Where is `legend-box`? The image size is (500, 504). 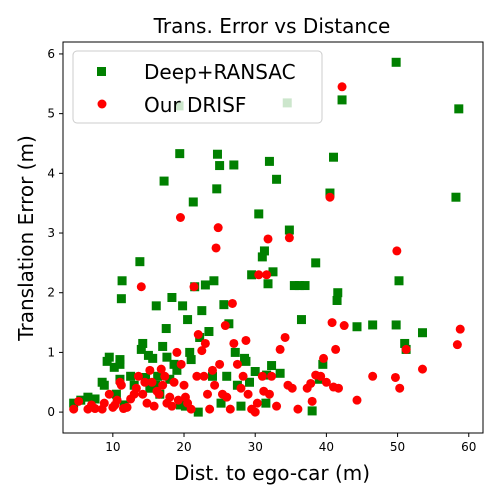
legend-box is located at coordinates (197, 87).